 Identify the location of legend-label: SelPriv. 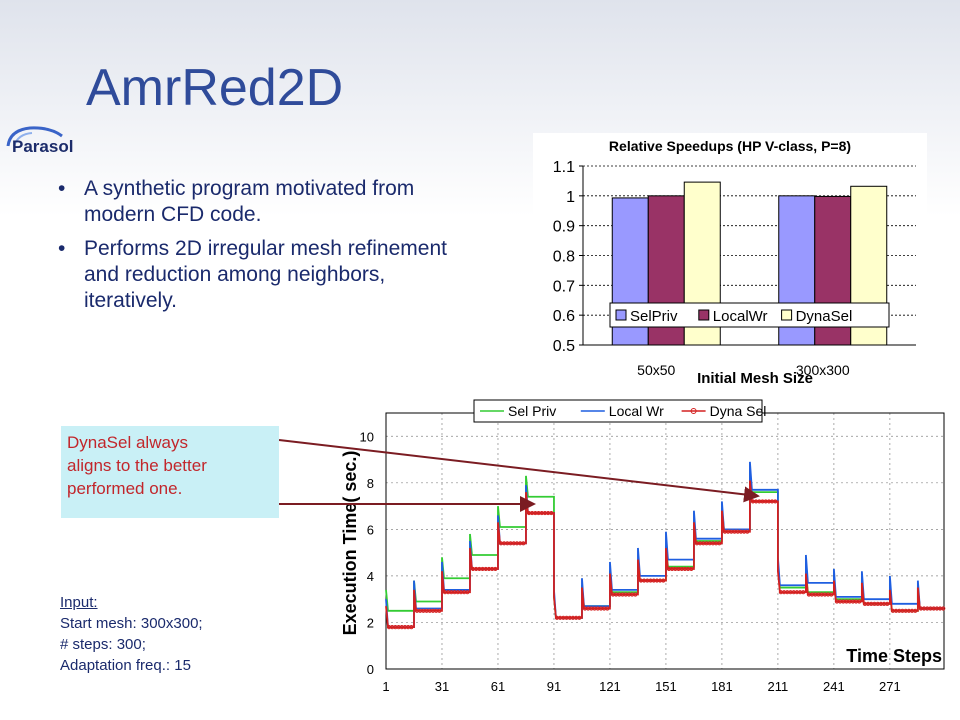
(654, 316).